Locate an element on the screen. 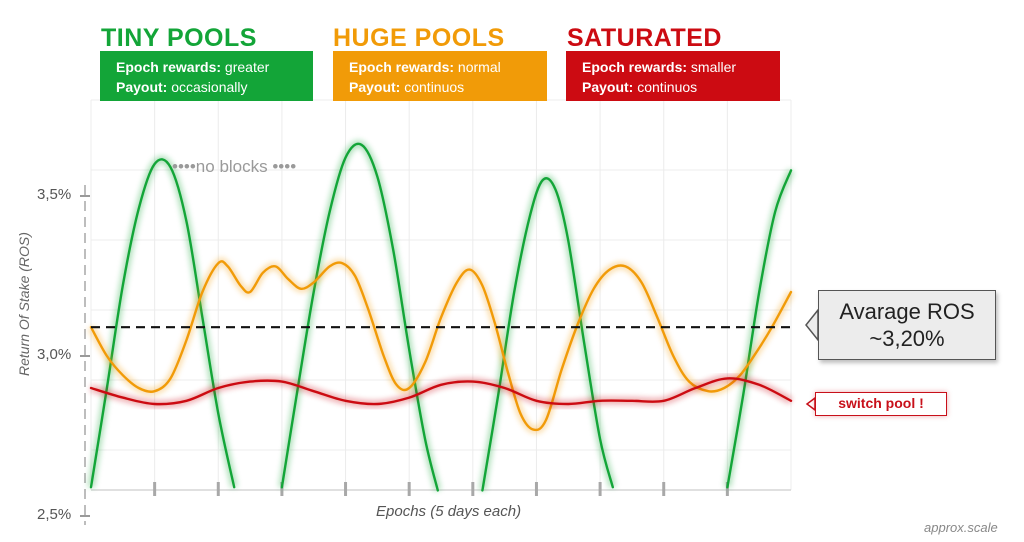  scale-footnote: approx.scale is located at coordinates (961, 527).